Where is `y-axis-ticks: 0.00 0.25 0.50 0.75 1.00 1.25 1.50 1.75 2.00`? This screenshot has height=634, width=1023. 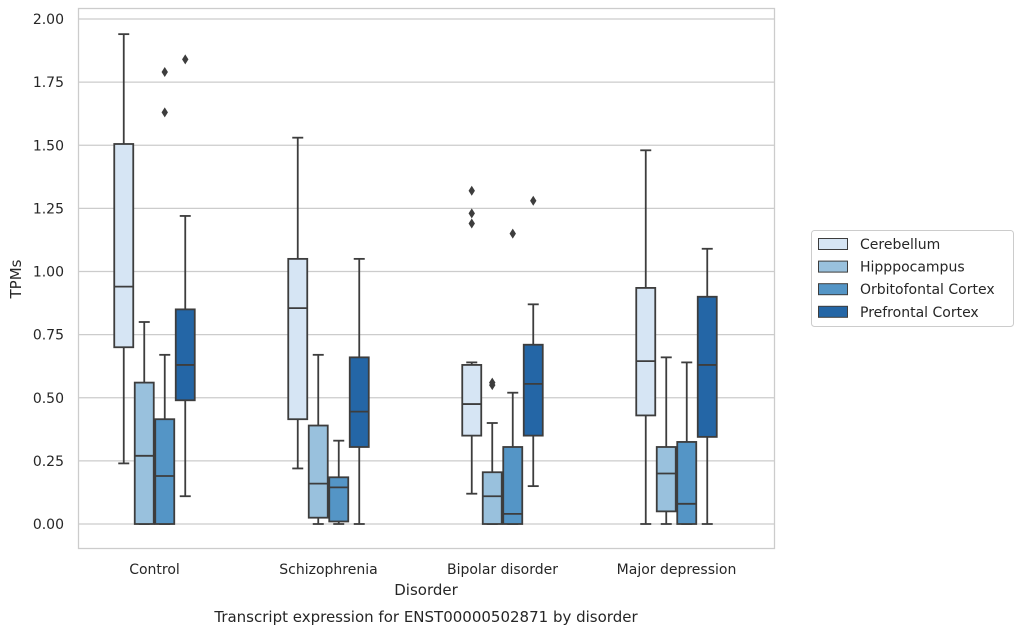
y-axis-ticks: 0.00 0.25 0.50 0.75 1.00 1.25 1.50 1.75 2.00 is located at coordinates (48, 272).